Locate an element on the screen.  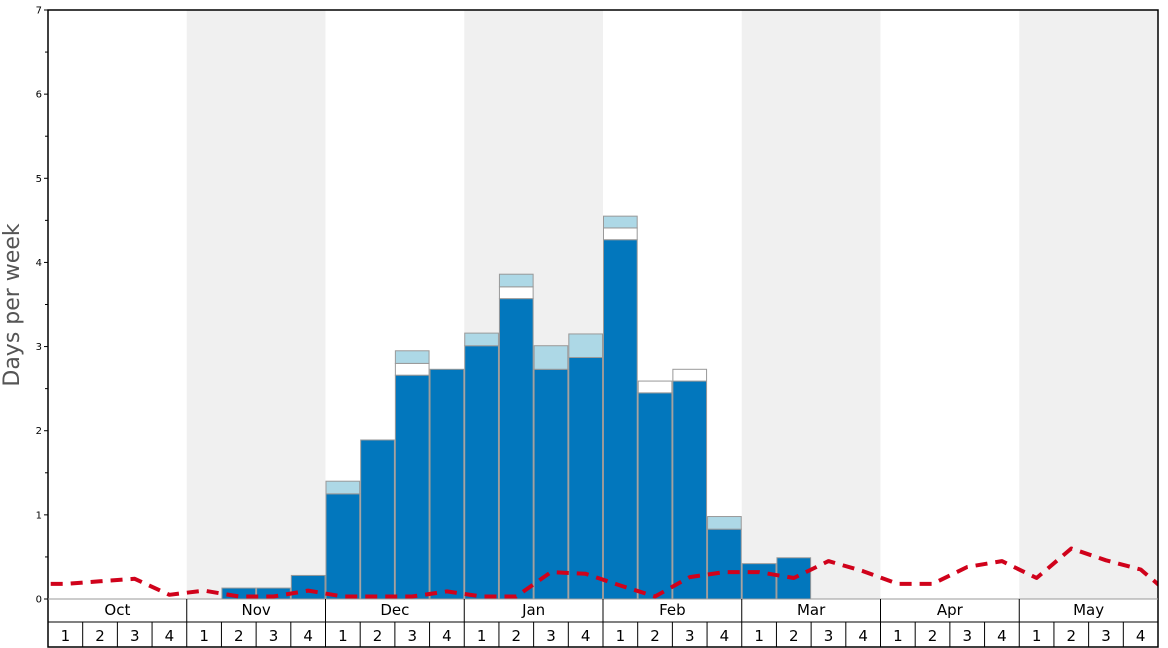
y-tick-label: 7 is located at coordinates (39, 11).